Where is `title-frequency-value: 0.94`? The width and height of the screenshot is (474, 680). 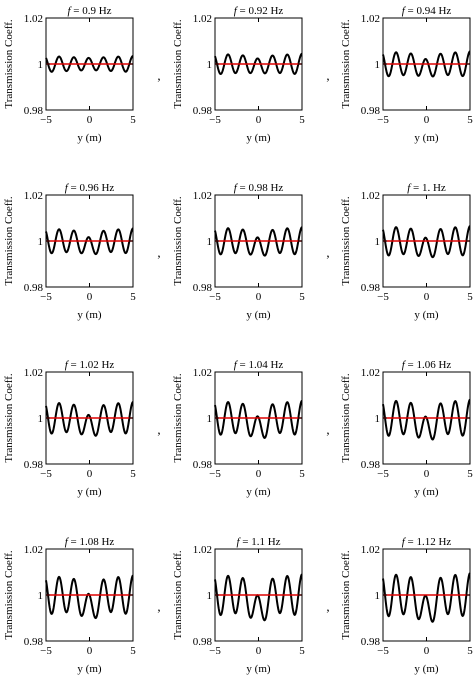
title-frequency-value: 0.94 is located at coordinates (426, 11).